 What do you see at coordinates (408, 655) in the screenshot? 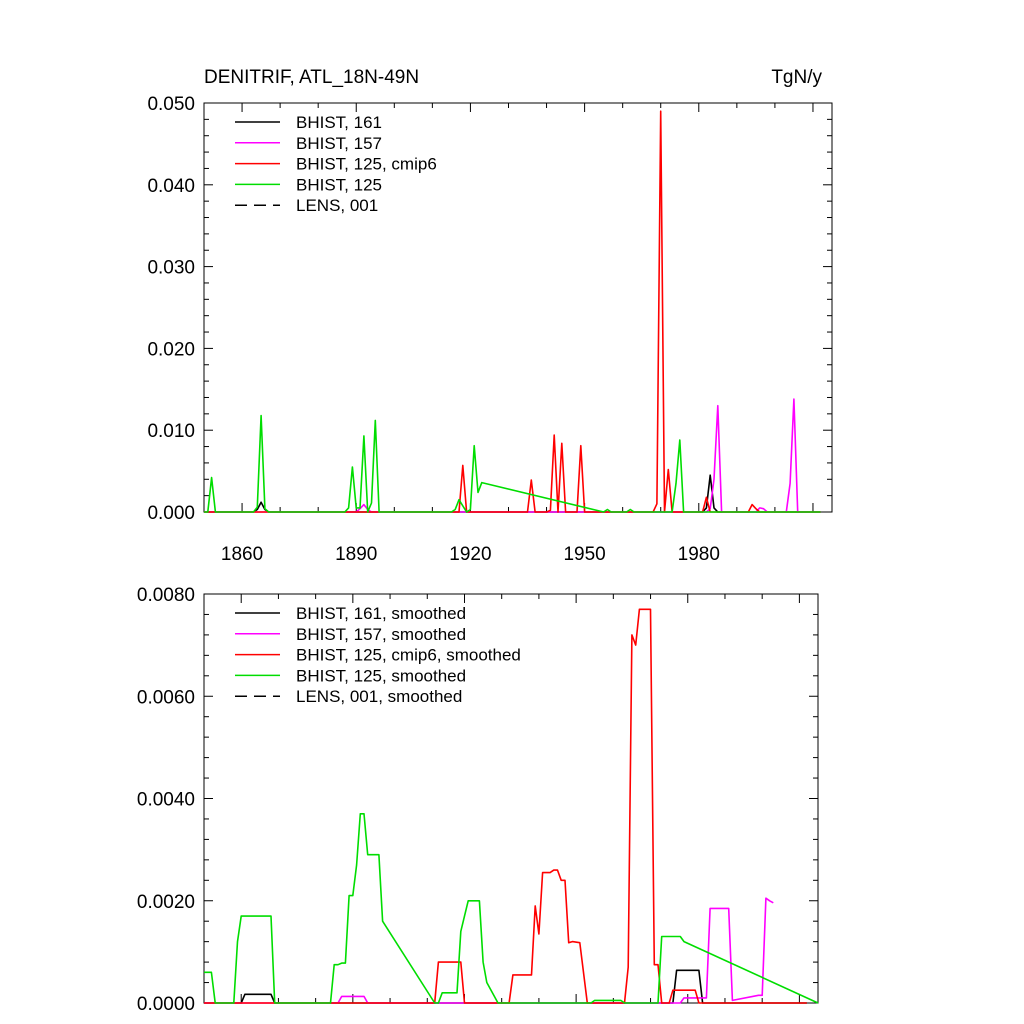
I see `legend-label: BHIST, 125, cmip6, smoothed` at bounding box center [408, 655].